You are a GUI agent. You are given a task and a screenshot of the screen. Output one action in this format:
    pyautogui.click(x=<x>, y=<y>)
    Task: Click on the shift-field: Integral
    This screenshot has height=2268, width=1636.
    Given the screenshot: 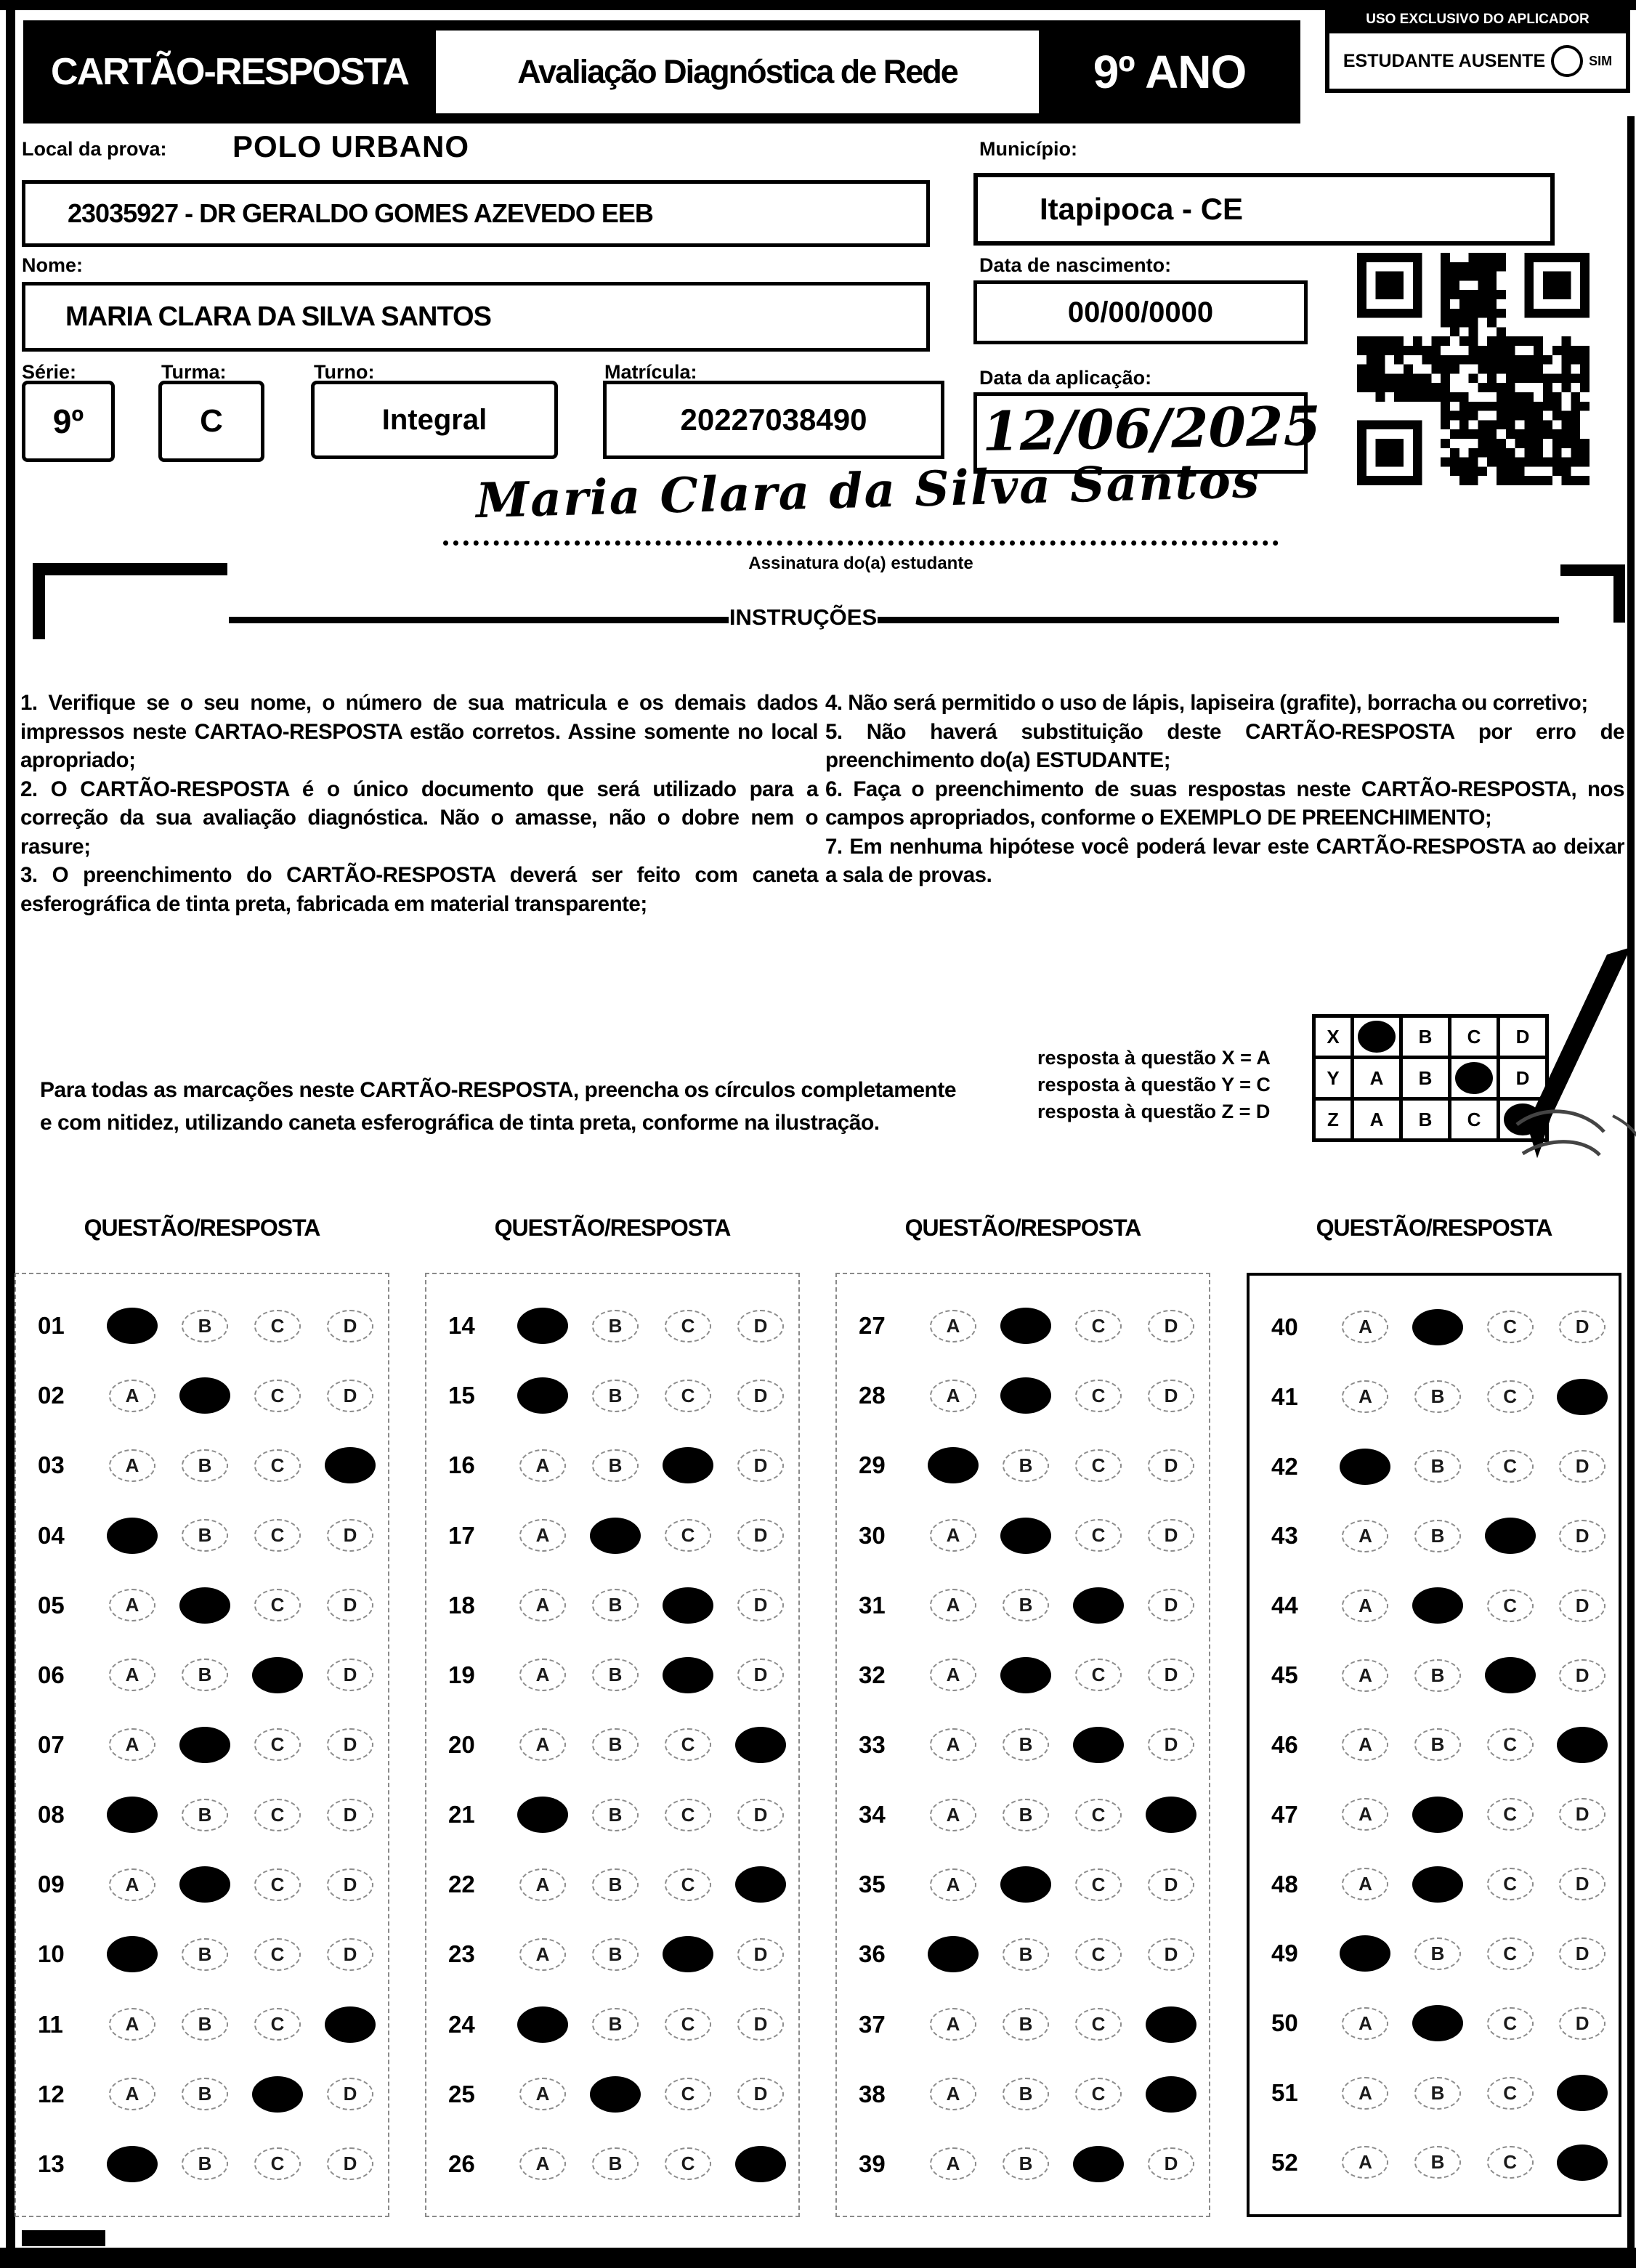 What is the action you would take?
    pyautogui.click(x=435, y=420)
    